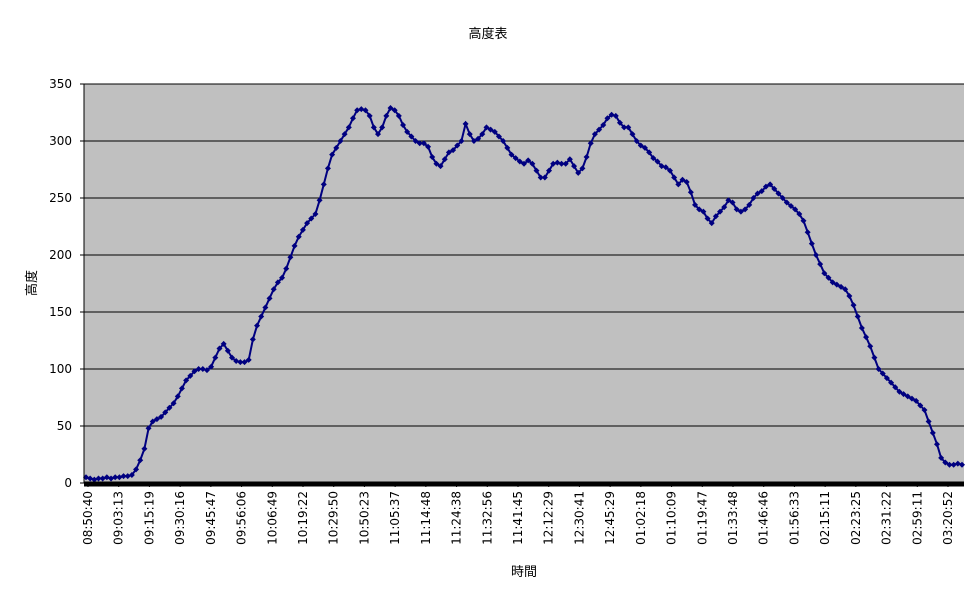  Describe the element at coordinates (364, 518) in the screenshot. I see `x-tick-label: 10:50:23` at that location.